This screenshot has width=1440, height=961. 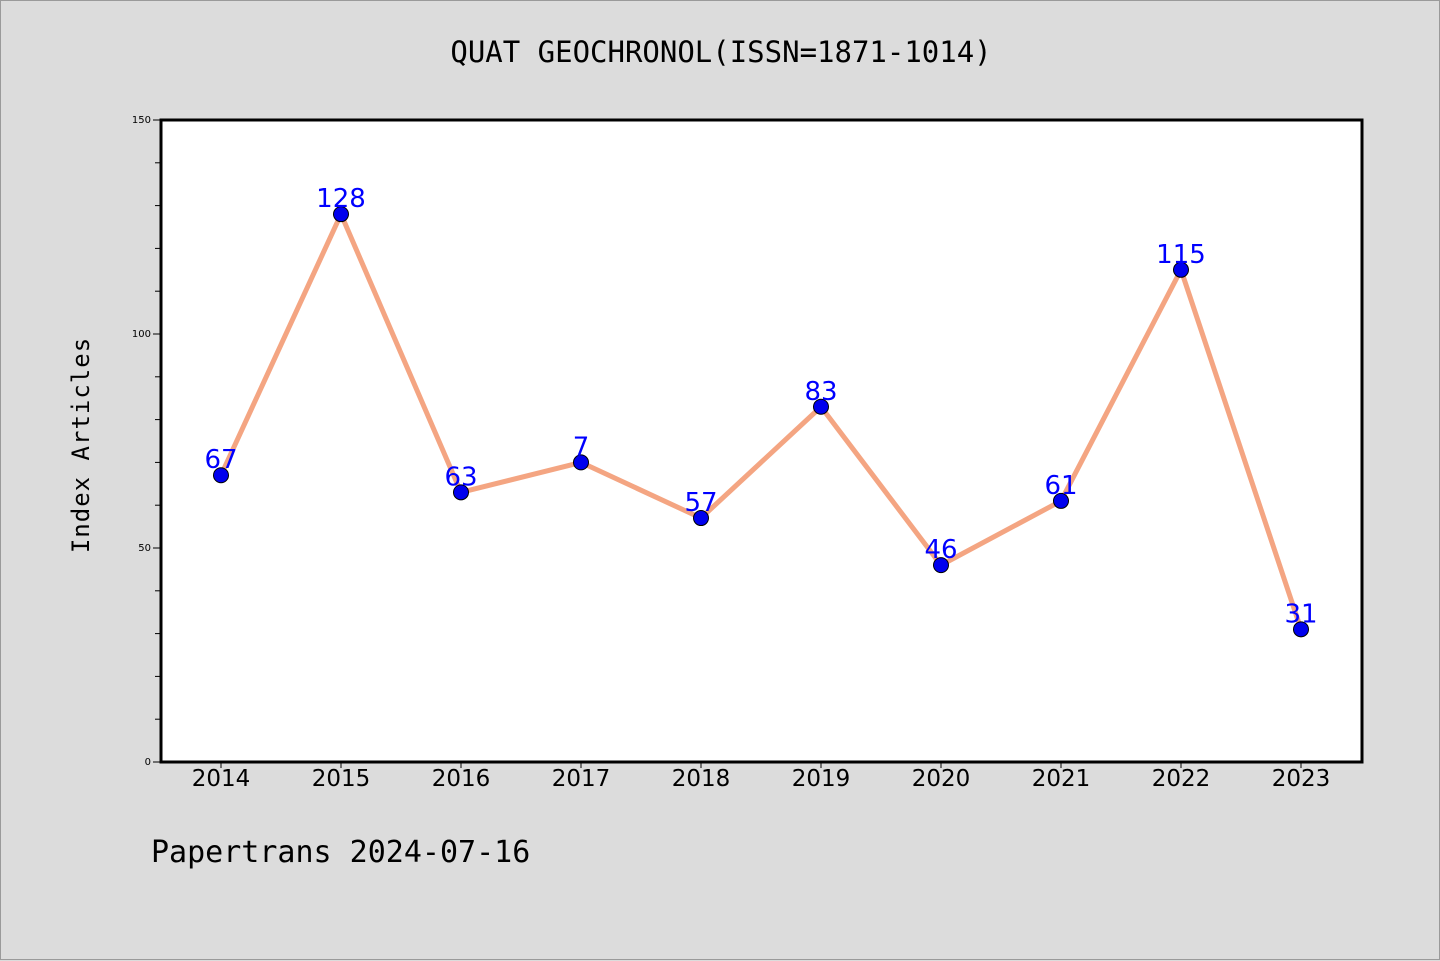 What do you see at coordinates (141, 334) in the screenshot?
I see `y-tick-label: 100` at bounding box center [141, 334].